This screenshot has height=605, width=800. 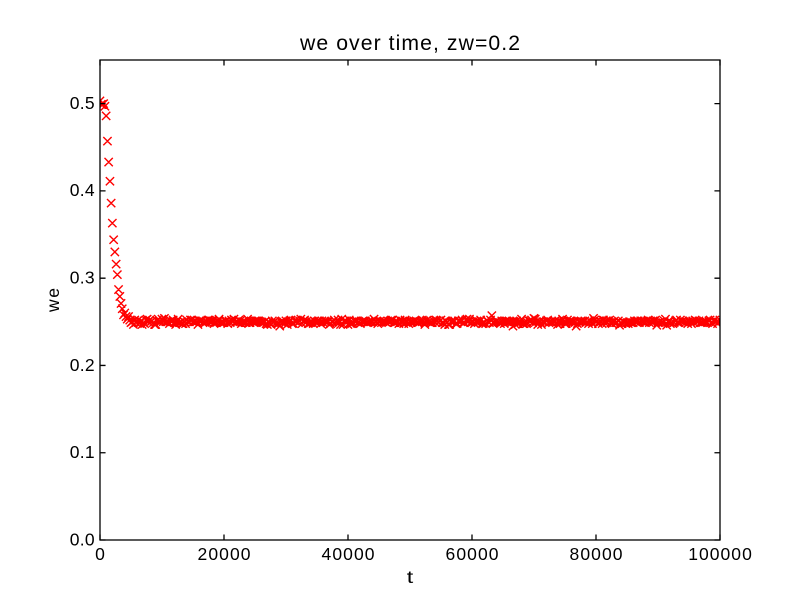 I want to click on svg-text: 100000, so click(x=720, y=554).